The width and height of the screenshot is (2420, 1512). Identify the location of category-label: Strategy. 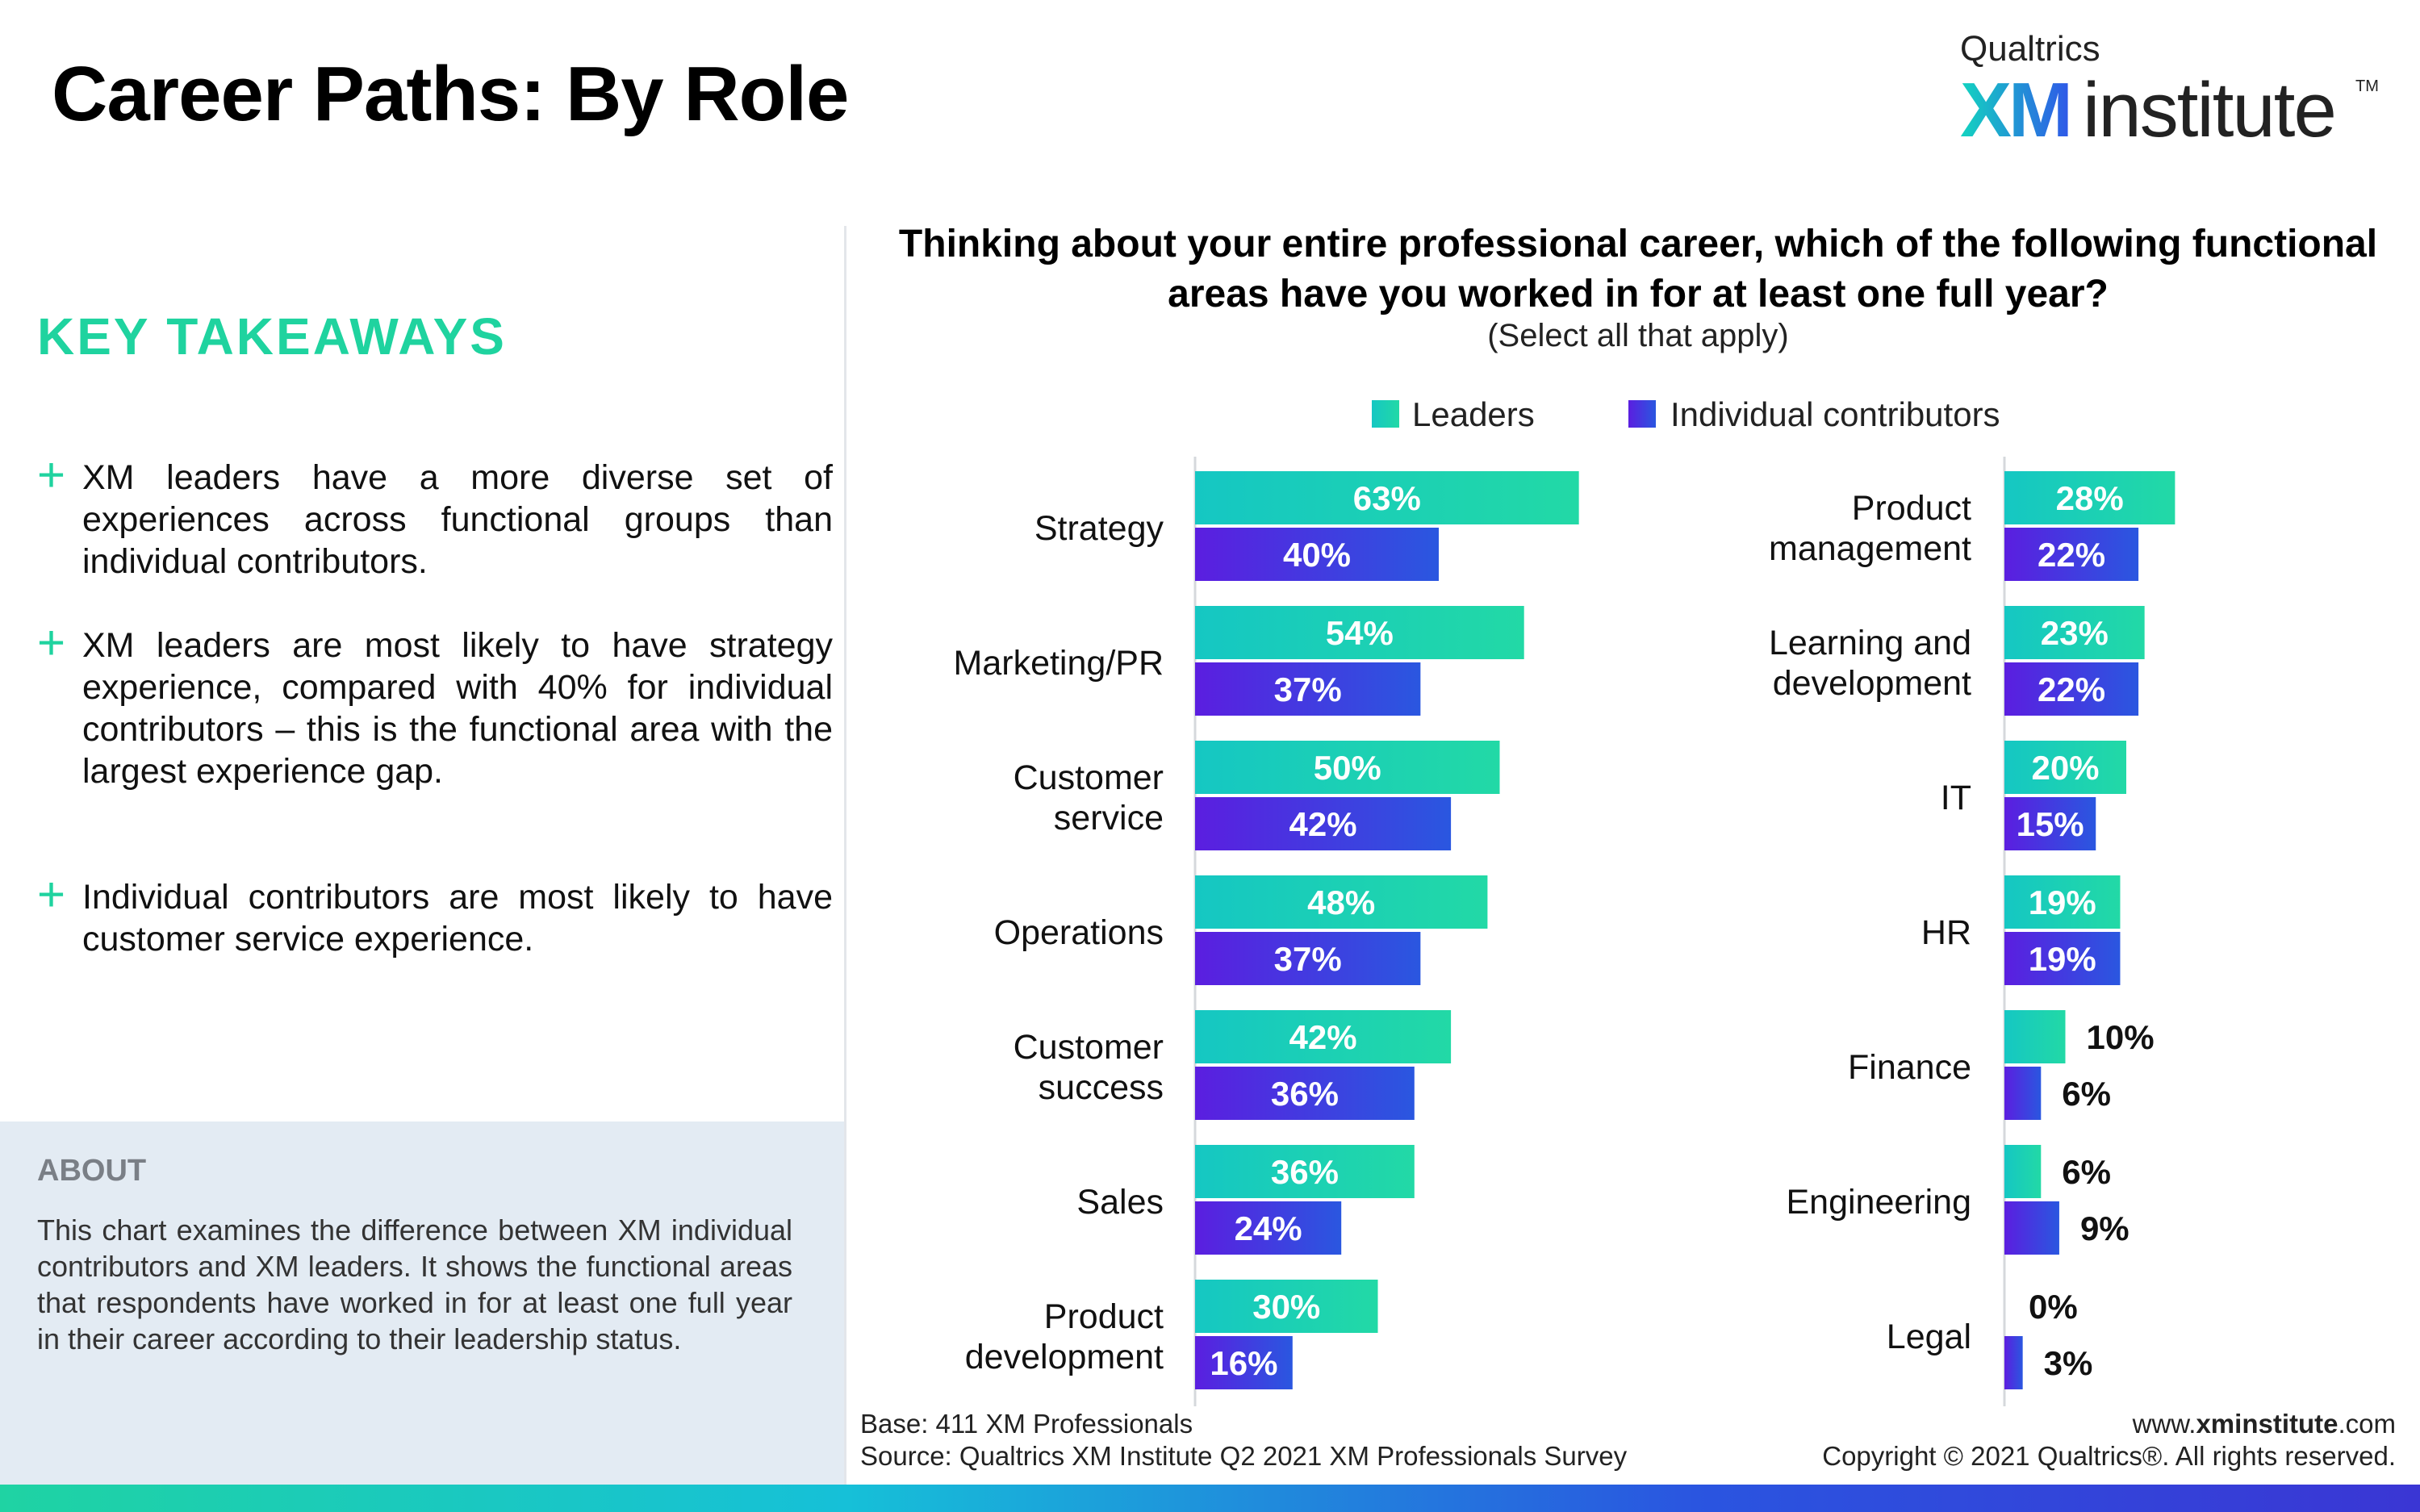
(1099, 528).